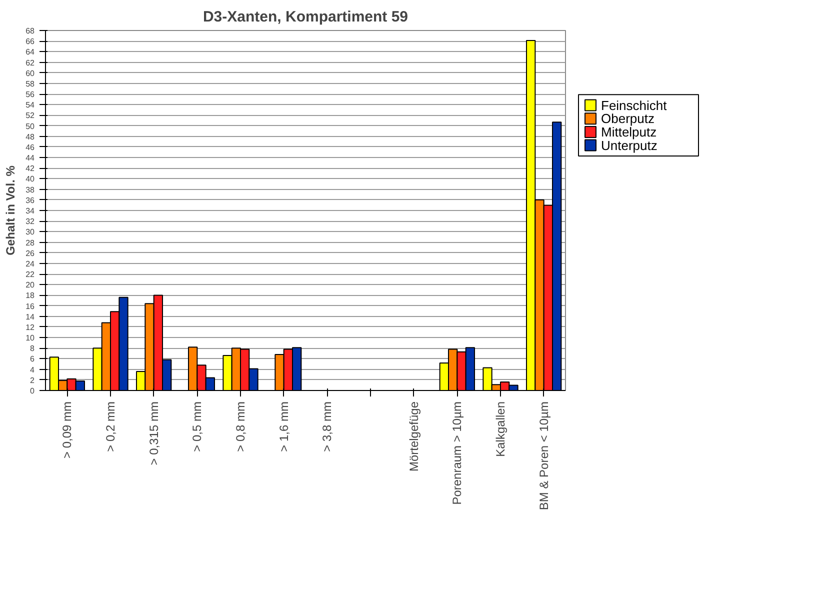 The height and width of the screenshot is (611, 838). I want to click on y-tick-label: 42, so click(31, 169).